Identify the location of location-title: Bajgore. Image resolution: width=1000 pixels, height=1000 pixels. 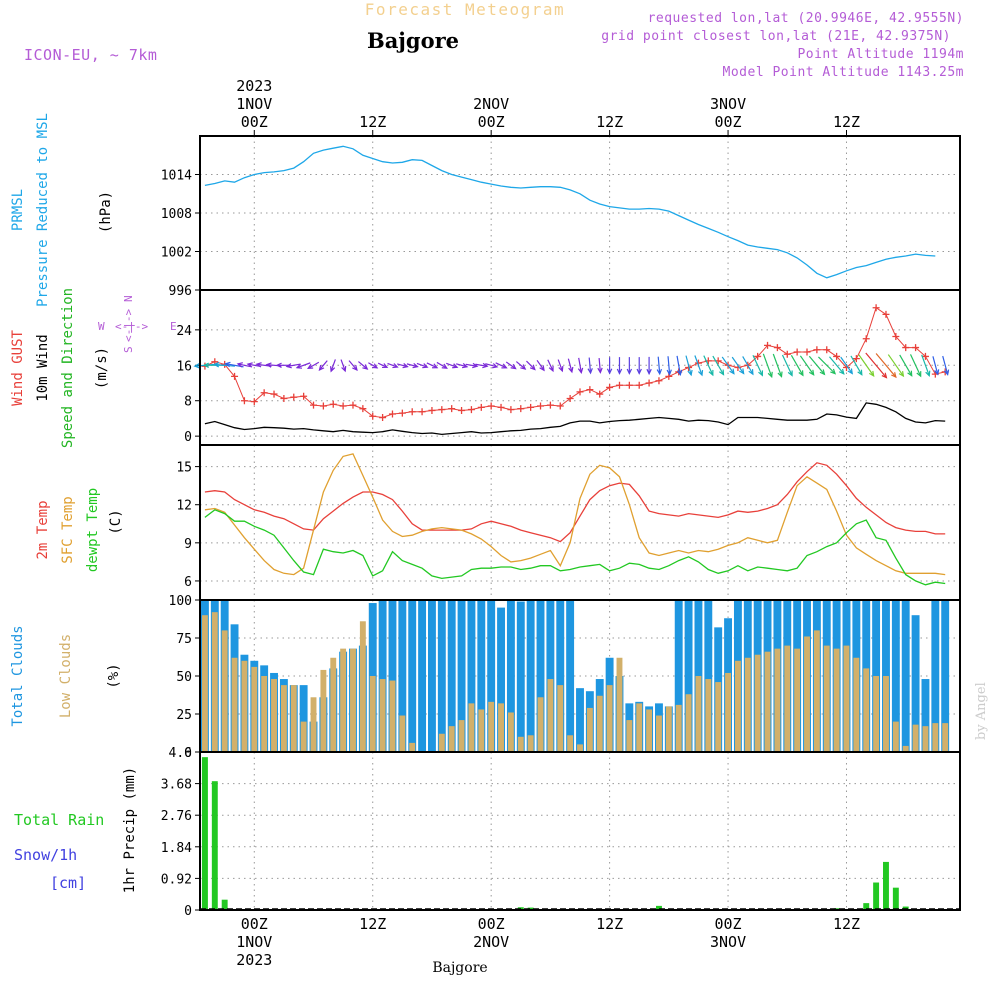
(413, 40).